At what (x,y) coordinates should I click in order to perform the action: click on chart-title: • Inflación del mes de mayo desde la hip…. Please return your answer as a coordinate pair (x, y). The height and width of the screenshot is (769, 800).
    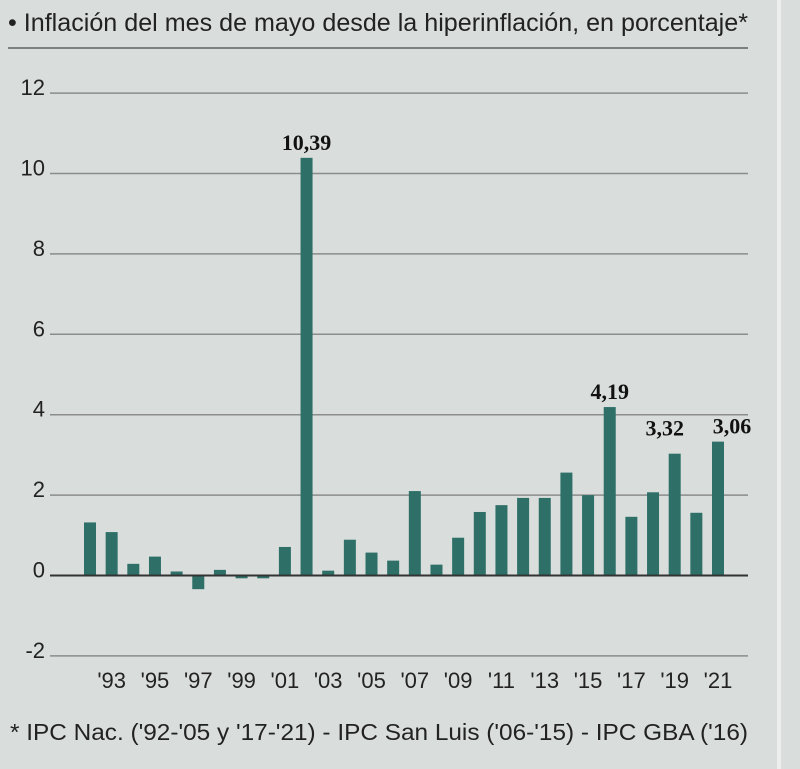
    Looking at the image, I should click on (378, 23).